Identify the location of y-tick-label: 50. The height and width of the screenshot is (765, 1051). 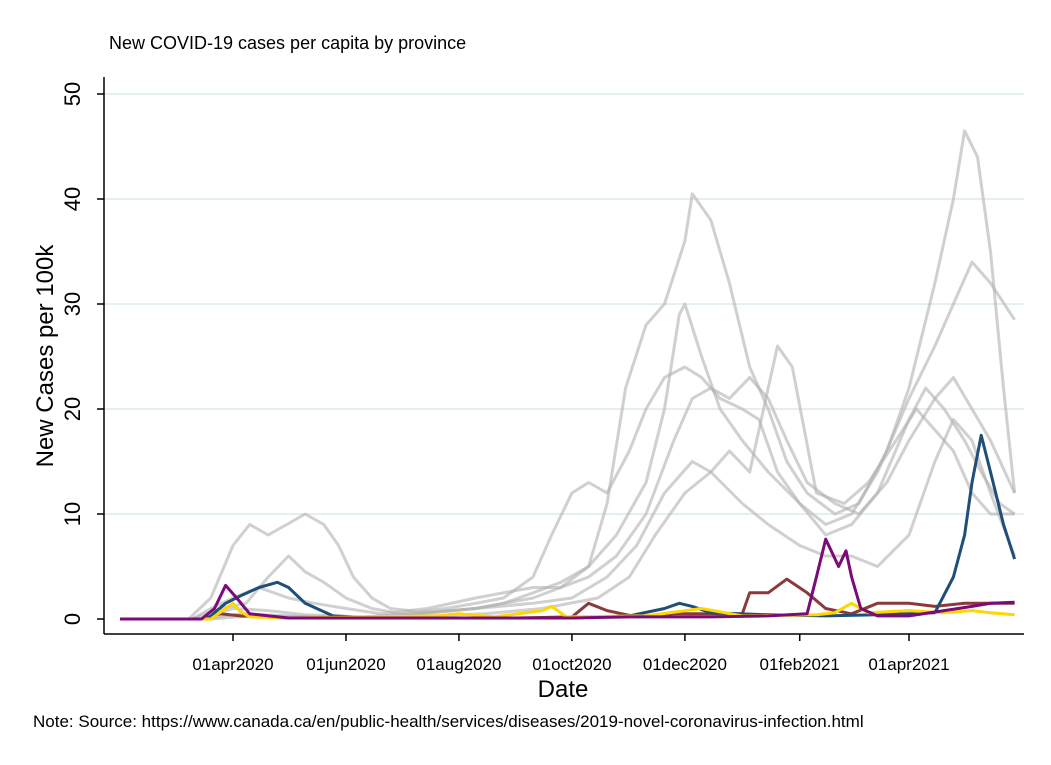
(72, 94).